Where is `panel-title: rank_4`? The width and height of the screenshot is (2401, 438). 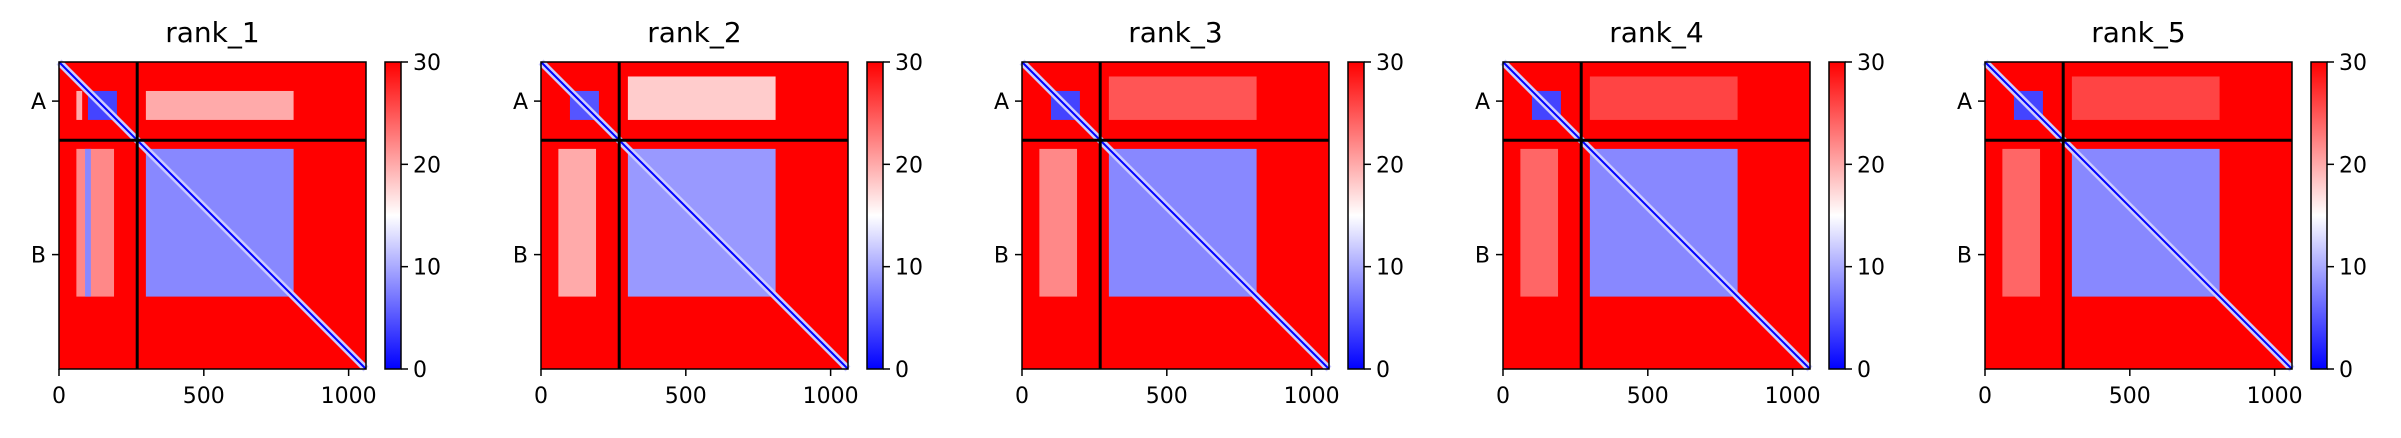
panel-title: rank_4 is located at coordinates (1656, 32).